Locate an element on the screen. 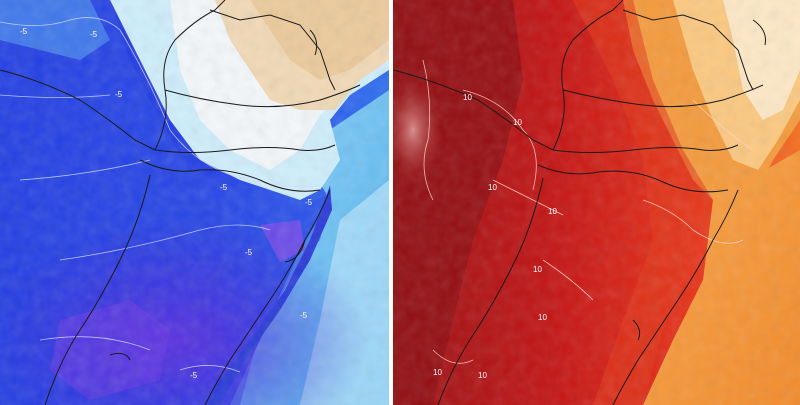  panel-divider is located at coordinates (391, 202).